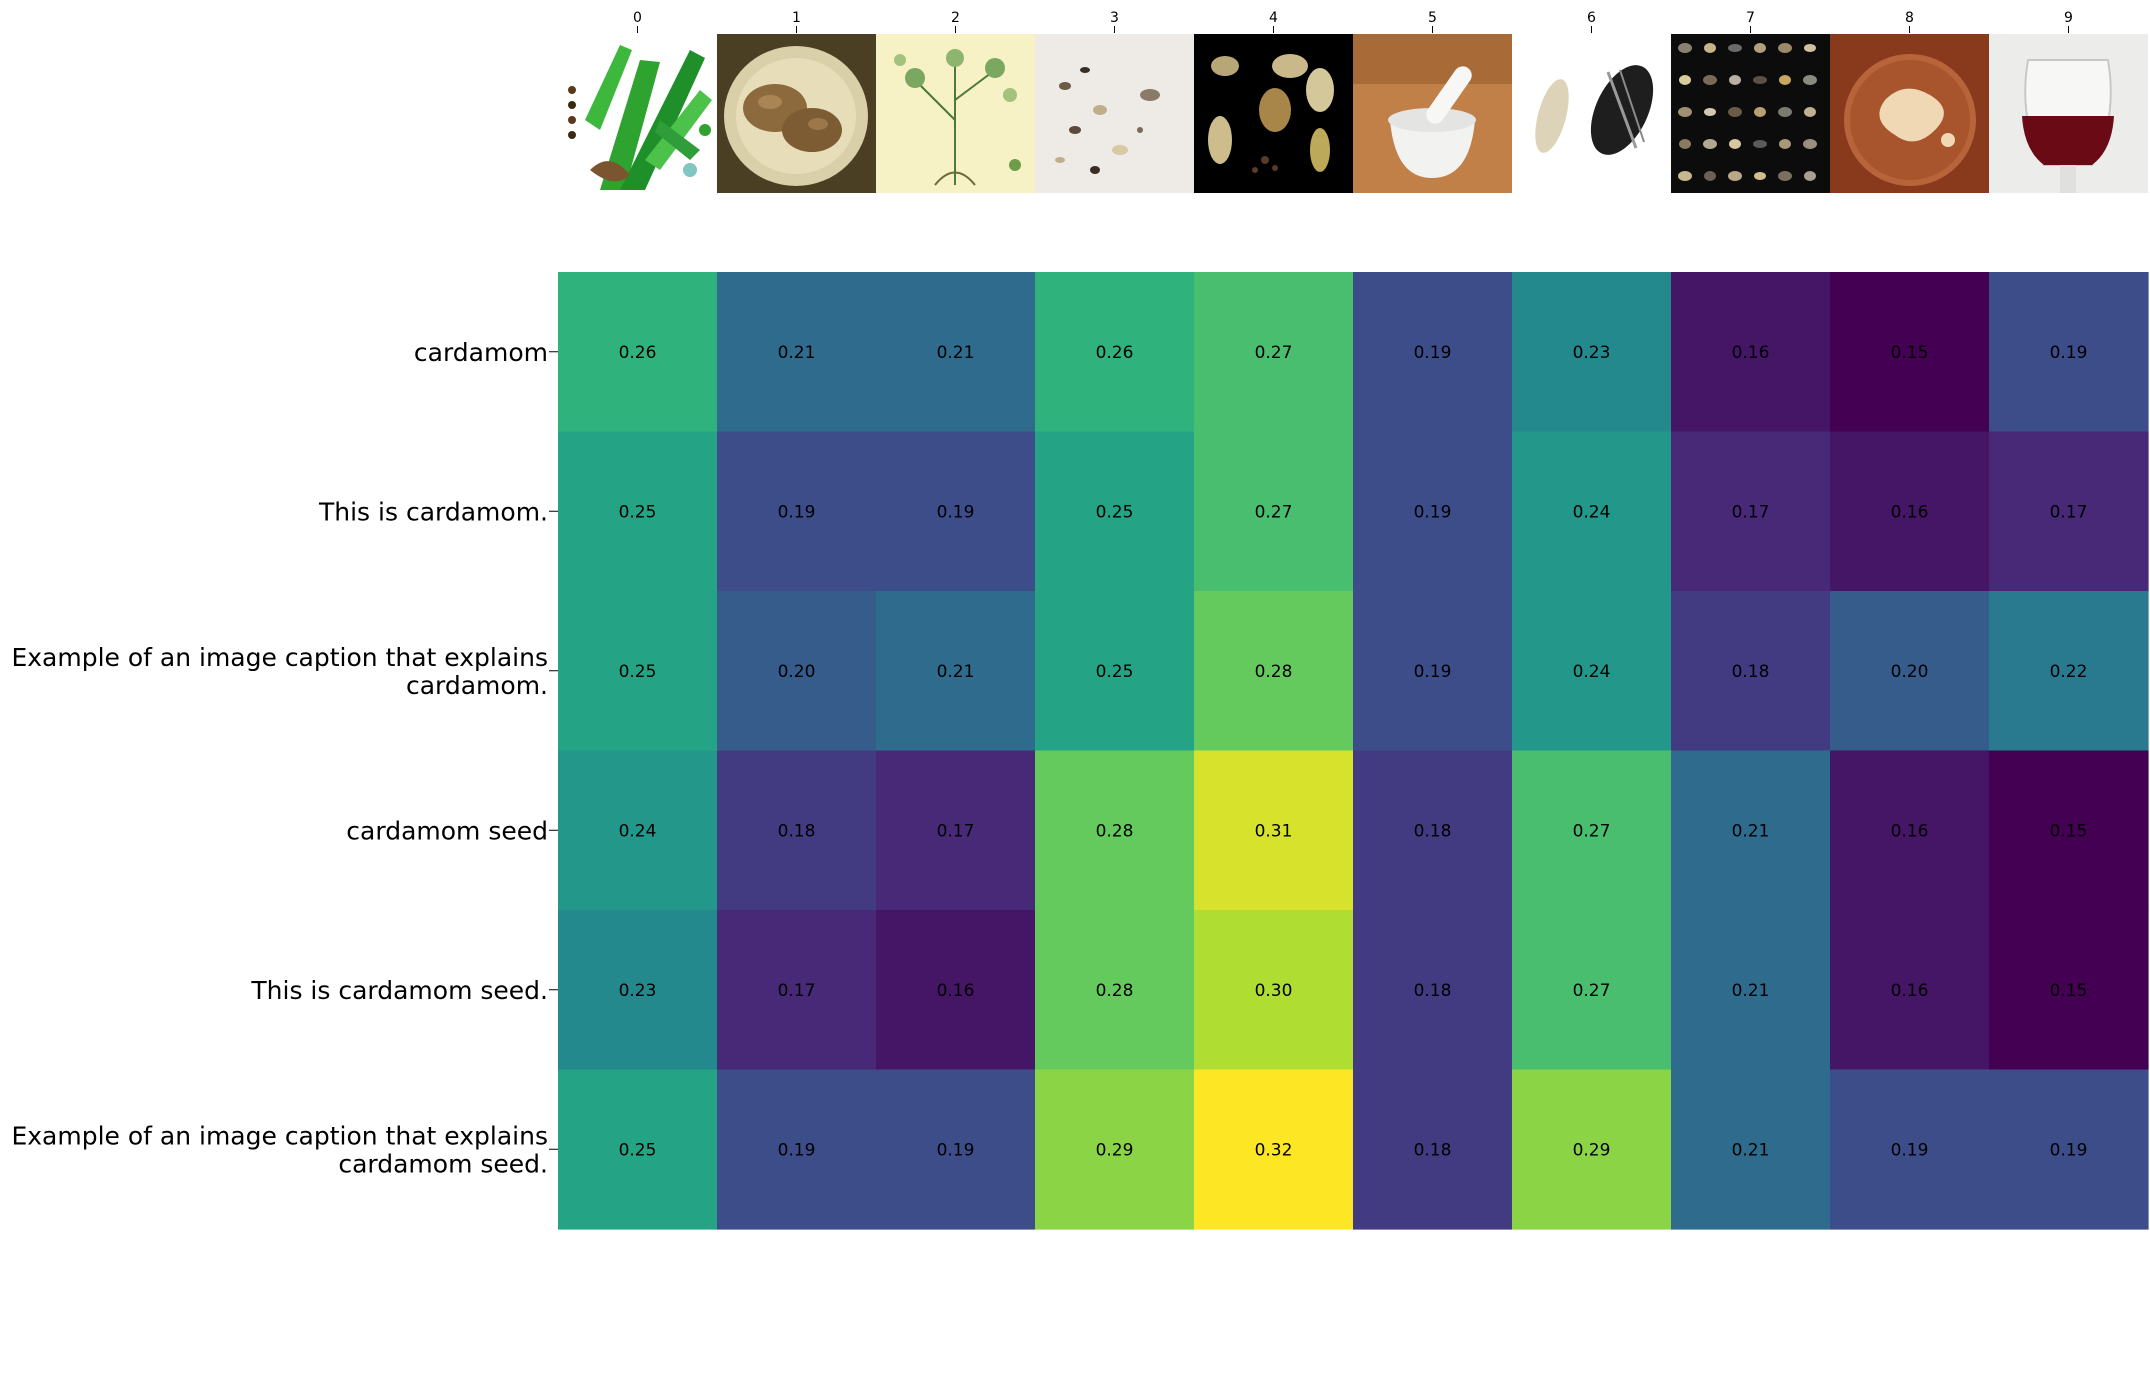 The height and width of the screenshot is (1390, 2150). I want to click on heatmap-cell-r4-c5, so click(1433, 990).